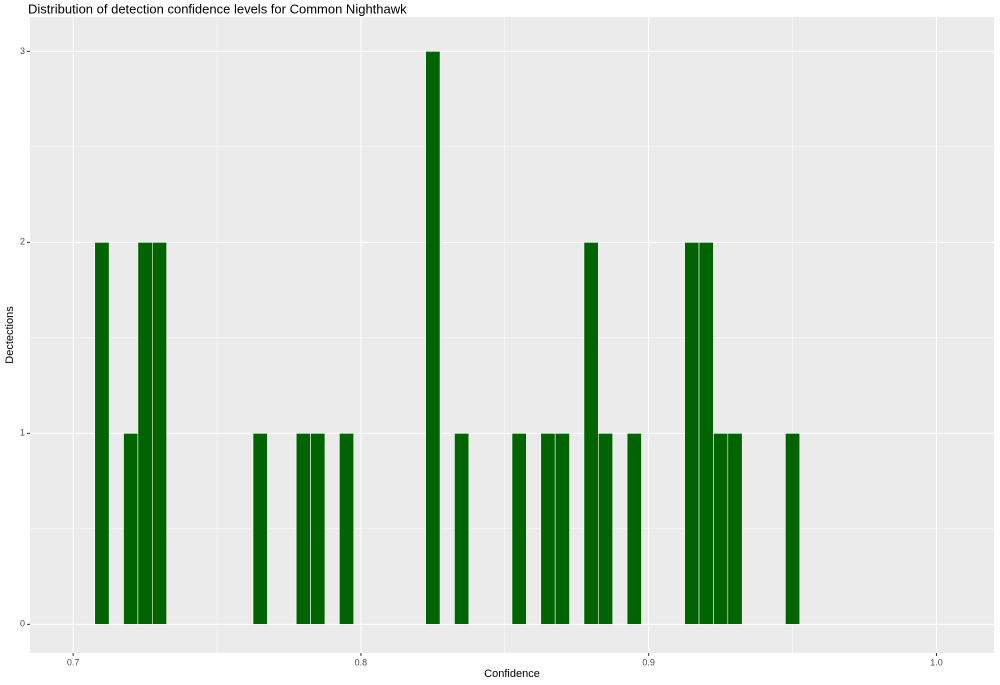 Image resolution: width=1000 pixels, height=685 pixels. What do you see at coordinates (512, 674) in the screenshot?
I see `x-axis-label: Confidence` at bounding box center [512, 674].